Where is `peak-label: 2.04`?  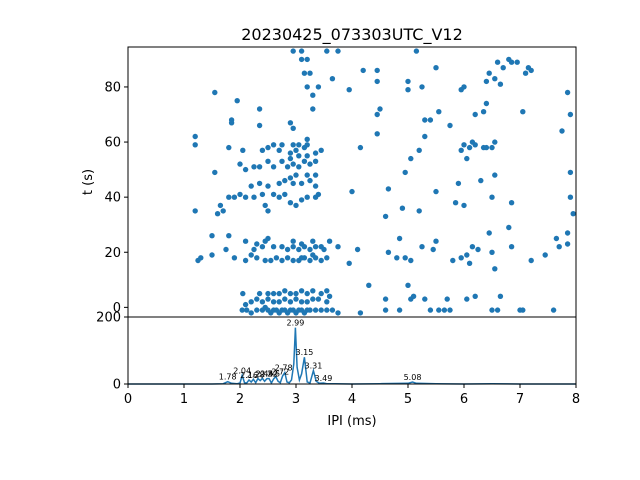 peak-label: 2.04 is located at coordinates (242, 370).